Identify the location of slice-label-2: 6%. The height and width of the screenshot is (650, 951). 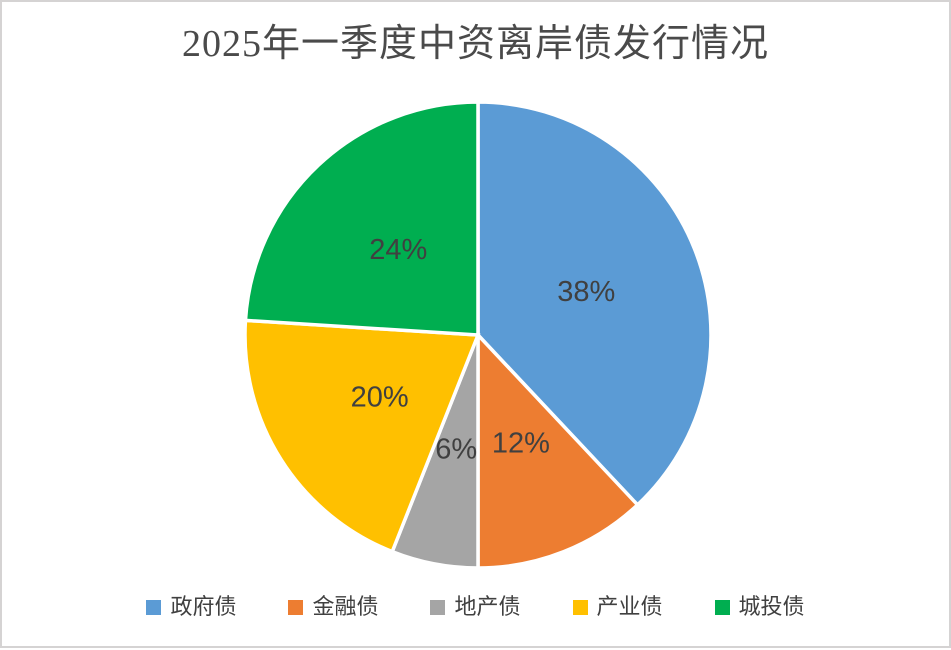
(456, 449).